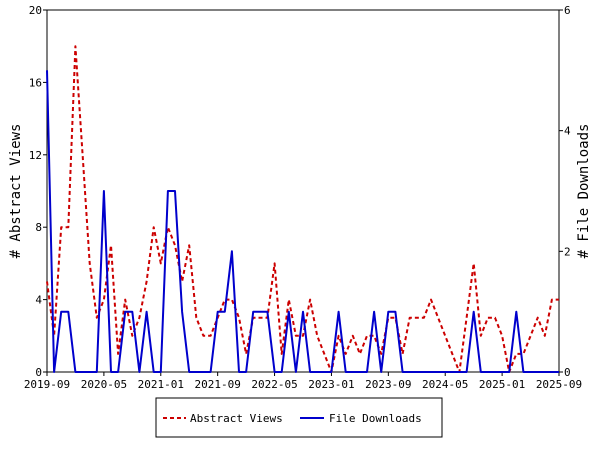  Describe the element at coordinates (104, 384) in the screenshot. I see `x-tick-label: 2020-05` at that location.